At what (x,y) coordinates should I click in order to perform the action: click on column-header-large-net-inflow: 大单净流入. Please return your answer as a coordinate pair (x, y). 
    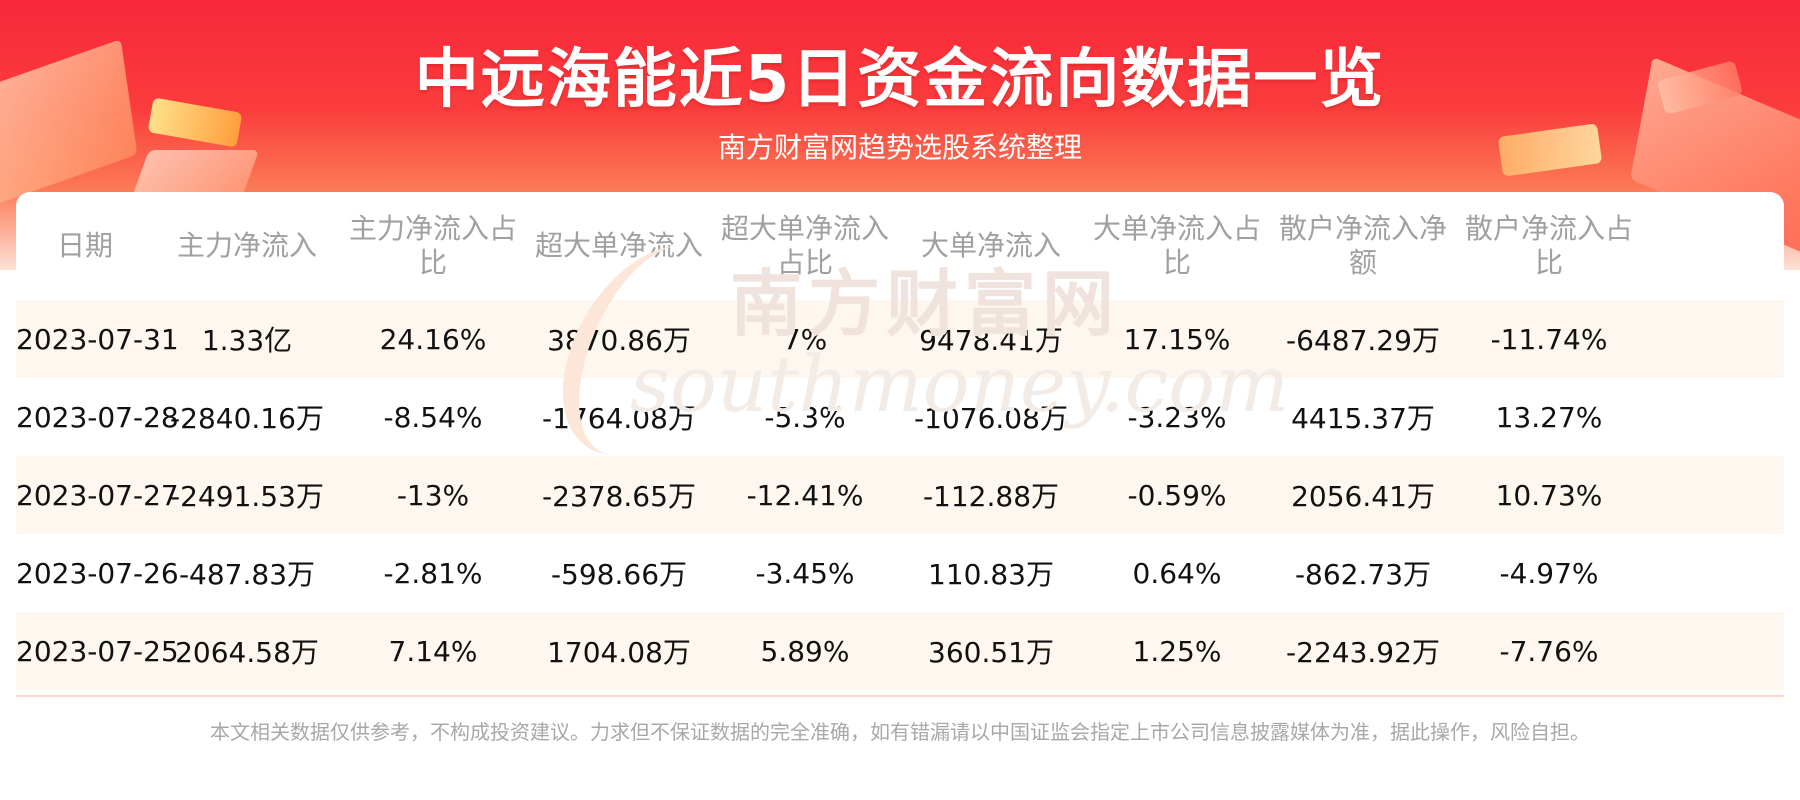
    Looking at the image, I should click on (990, 245).